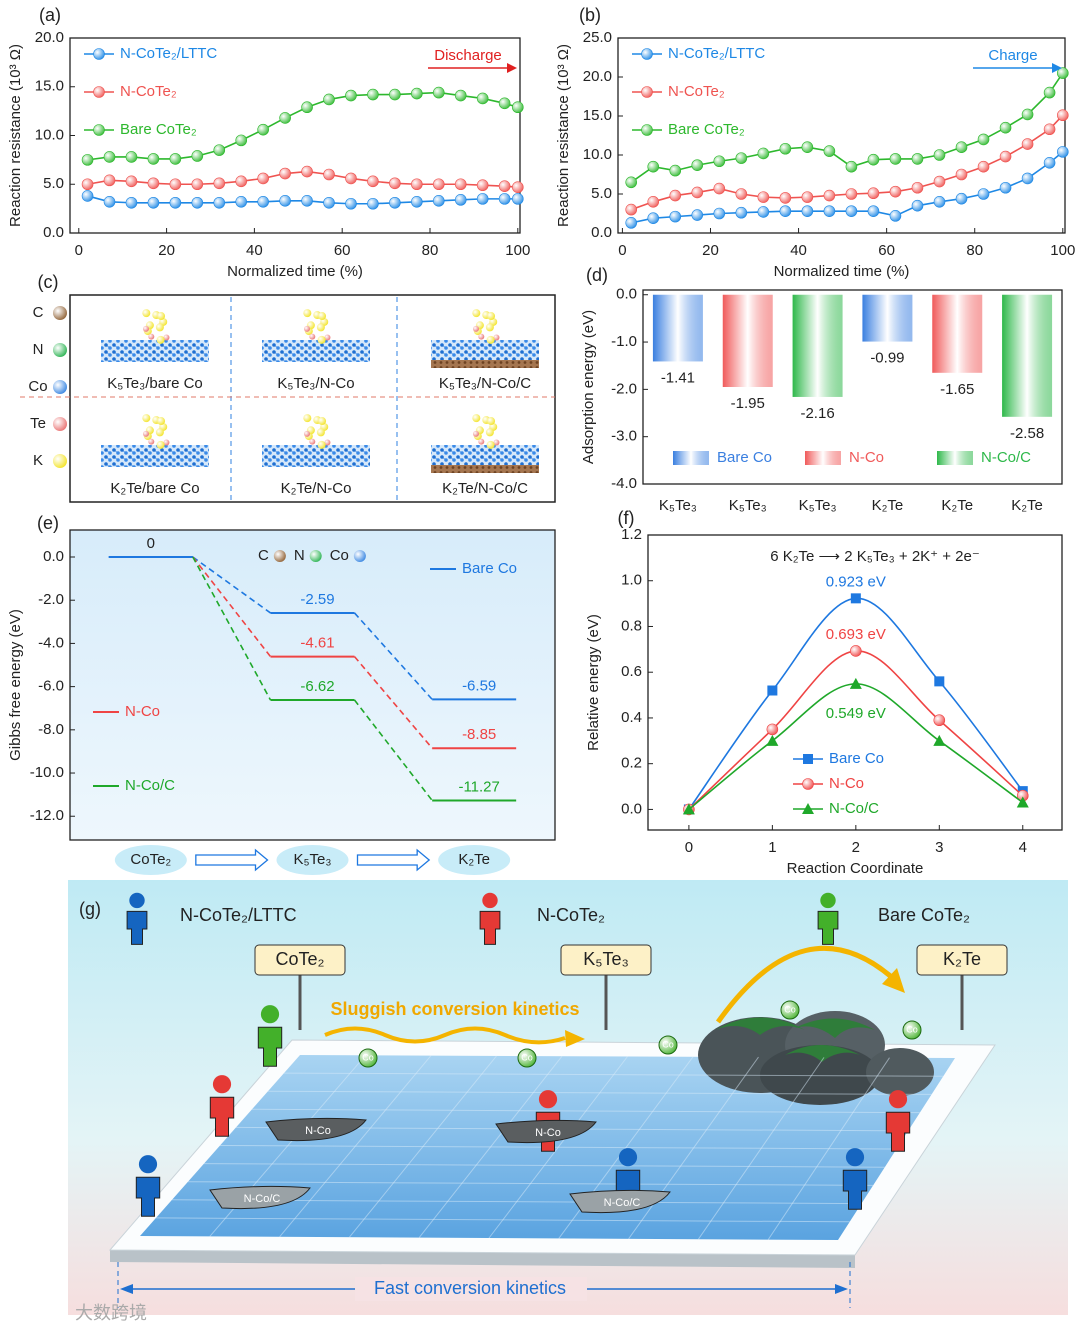 This screenshot has height=1340, width=1080. Describe the element at coordinates (154, 488) in the screenshot. I see `caption: K₂Te/bare Co` at that location.